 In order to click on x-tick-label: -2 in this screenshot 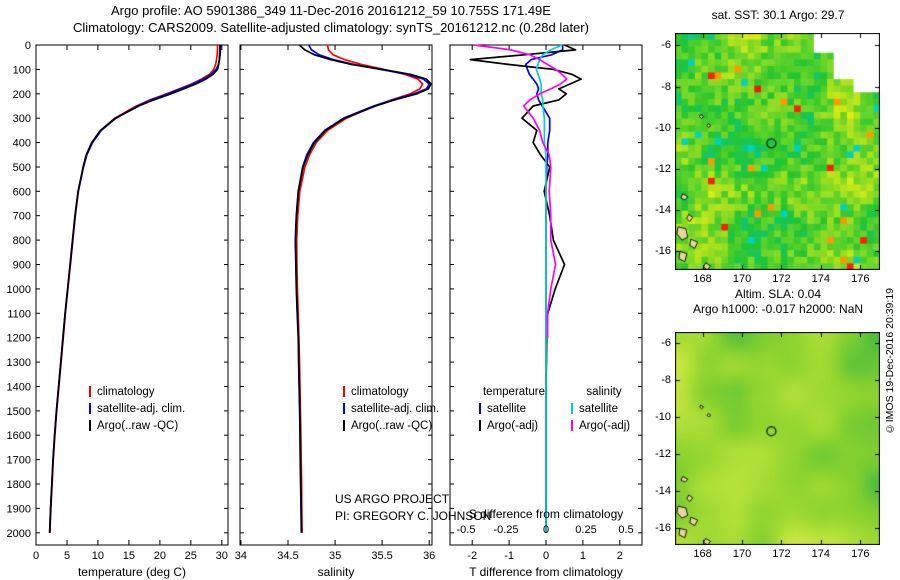, I will do `click(472, 556)`.